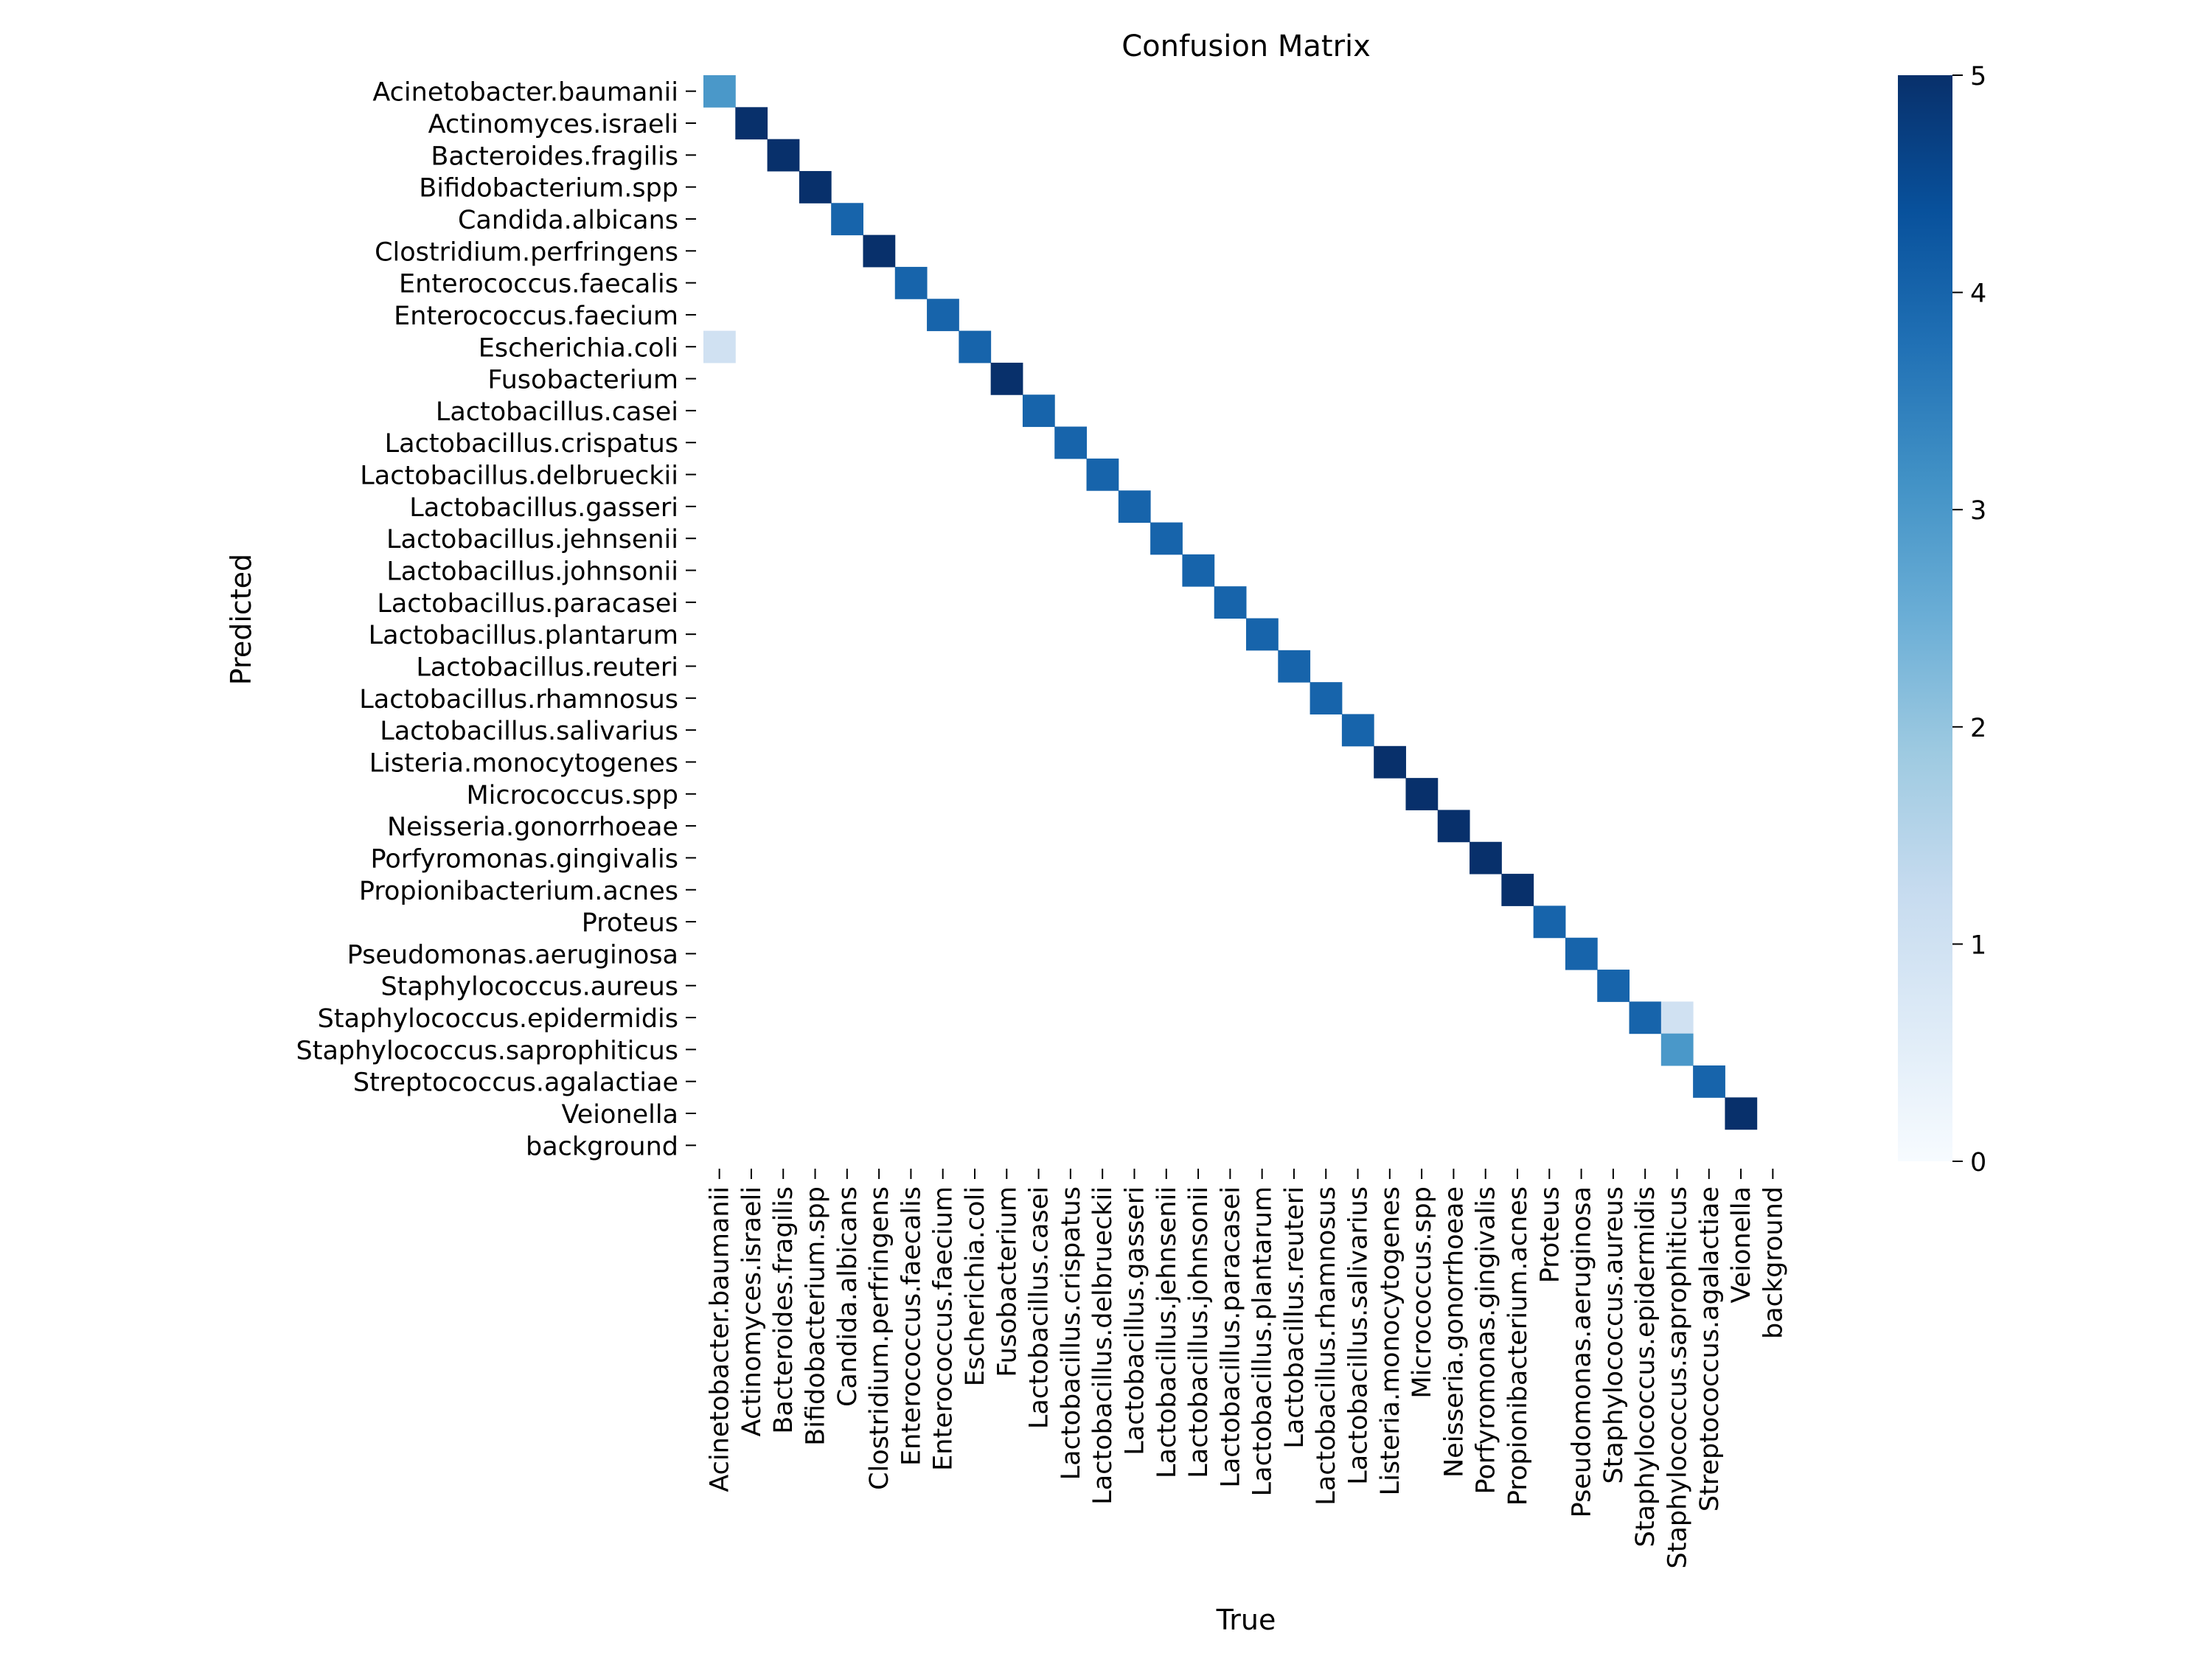 The image size is (2212, 1659). Describe the element at coordinates (1007, 1281) in the screenshot. I see `x-tick-label: Fusobacterium` at that location.